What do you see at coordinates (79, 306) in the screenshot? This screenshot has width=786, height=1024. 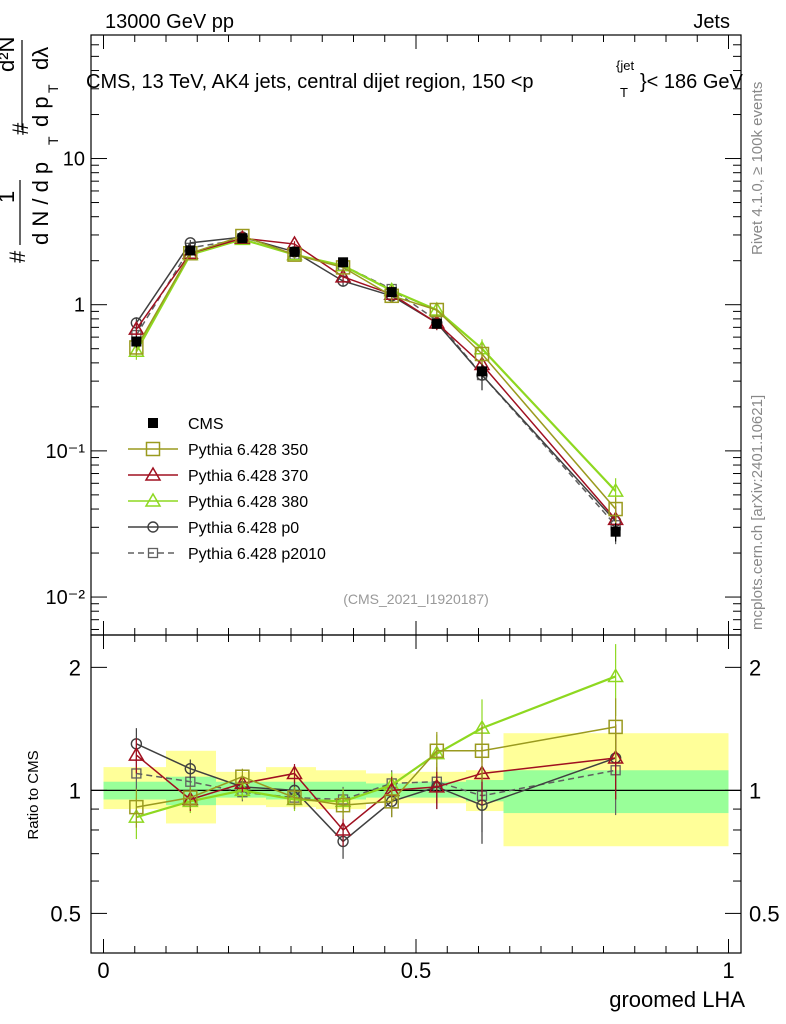 I see `main-y-tick-label: 1` at bounding box center [79, 306].